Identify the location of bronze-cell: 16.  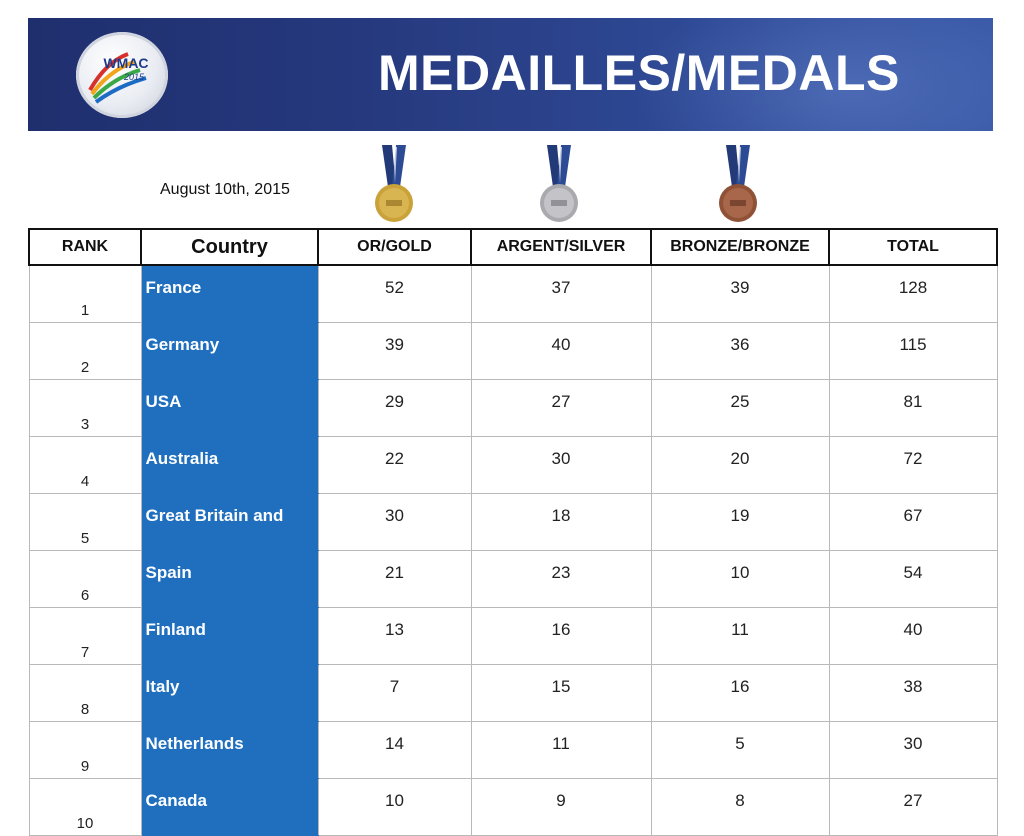
(740, 693).